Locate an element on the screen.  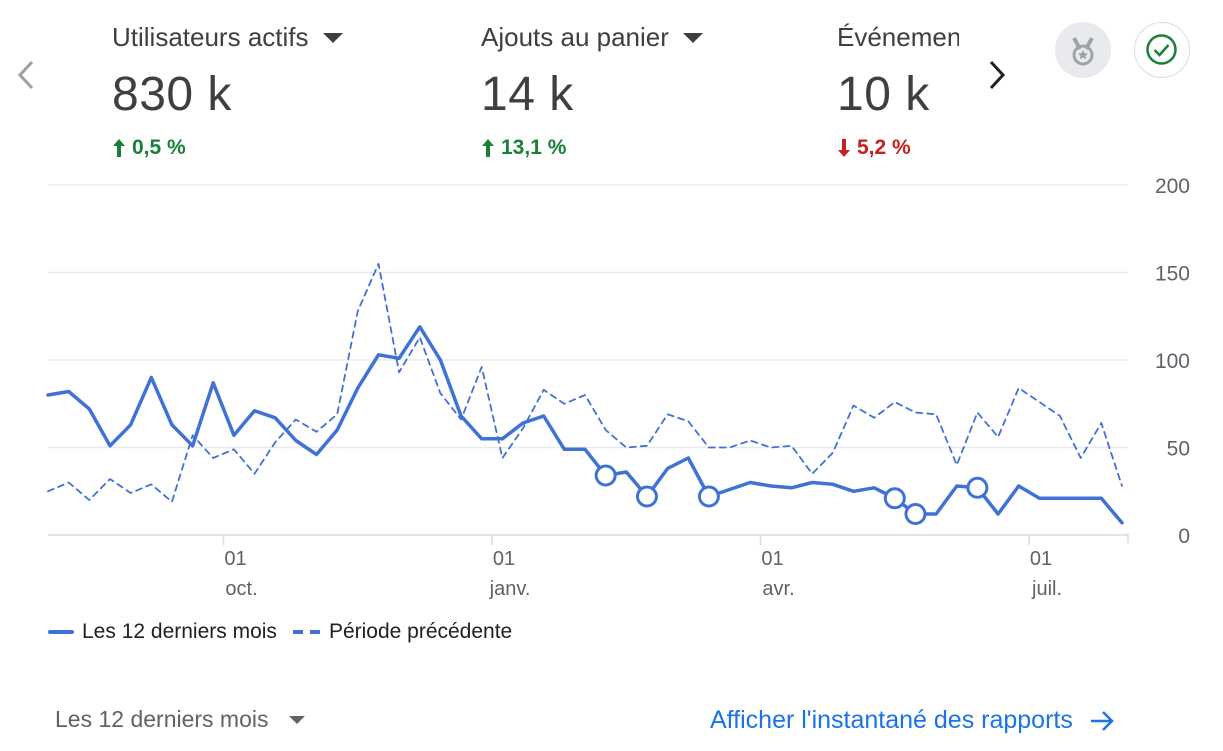
legend-swatch-dashed is located at coordinates (306, 632).